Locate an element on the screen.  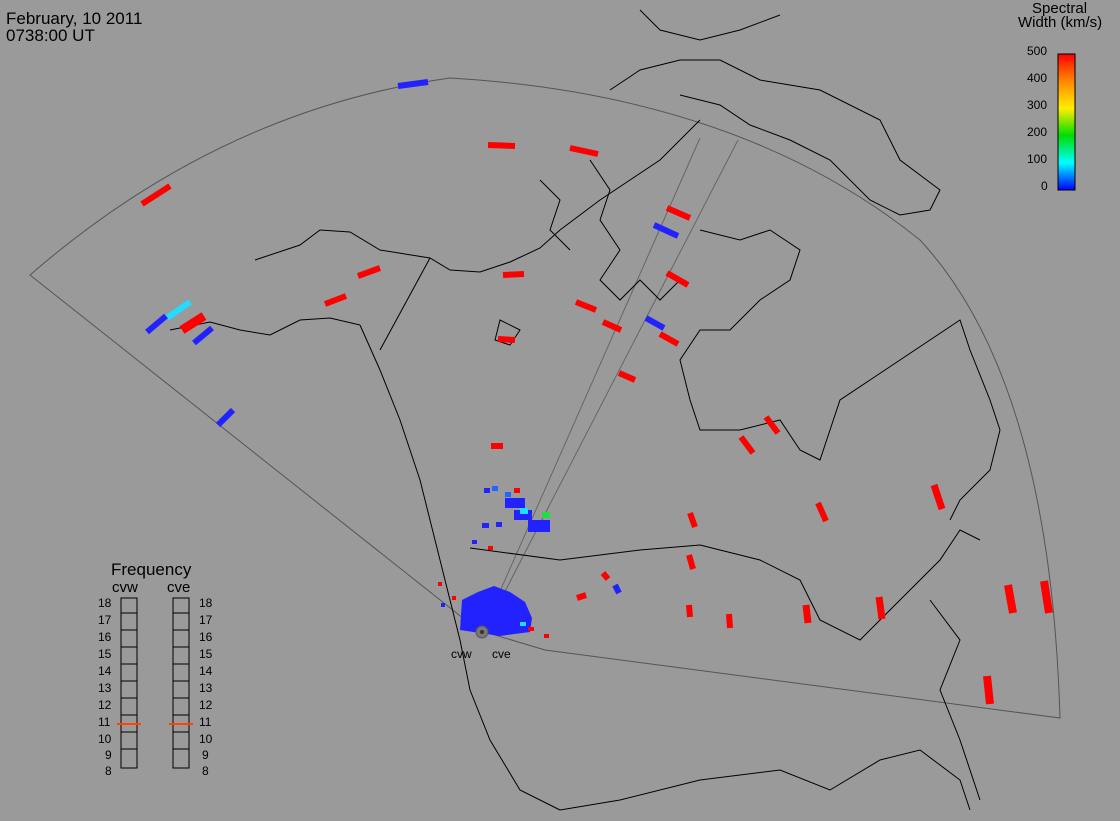
frequency-tick-right: 11 is located at coordinates (205, 722).